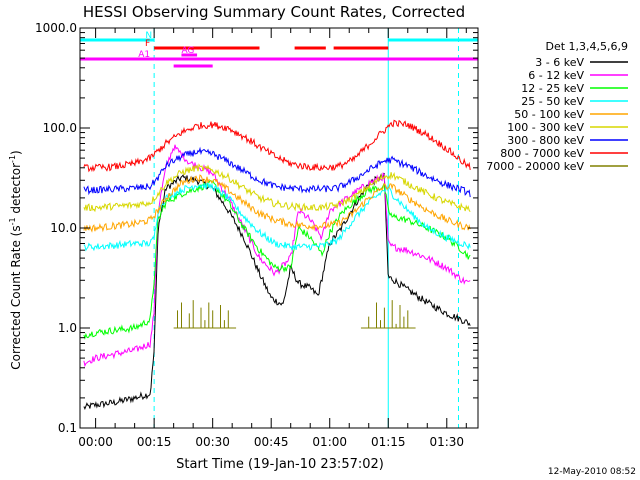  What do you see at coordinates (556, 75) in the screenshot?
I see `legend-label-1: 6 - 12 keV` at bounding box center [556, 75].